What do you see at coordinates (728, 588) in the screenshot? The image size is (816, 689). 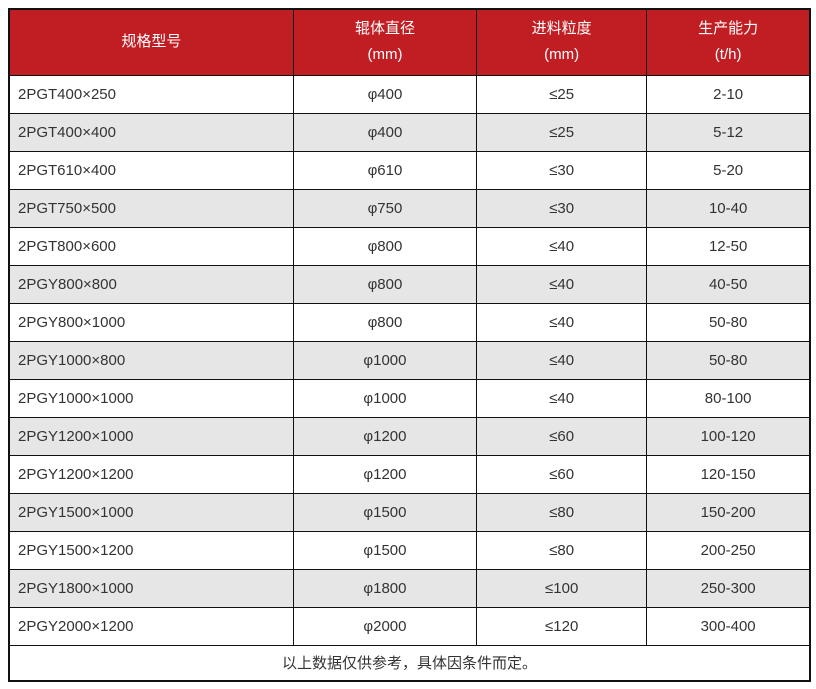 I see `cell-capacity: 250-300` at bounding box center [728, 588].